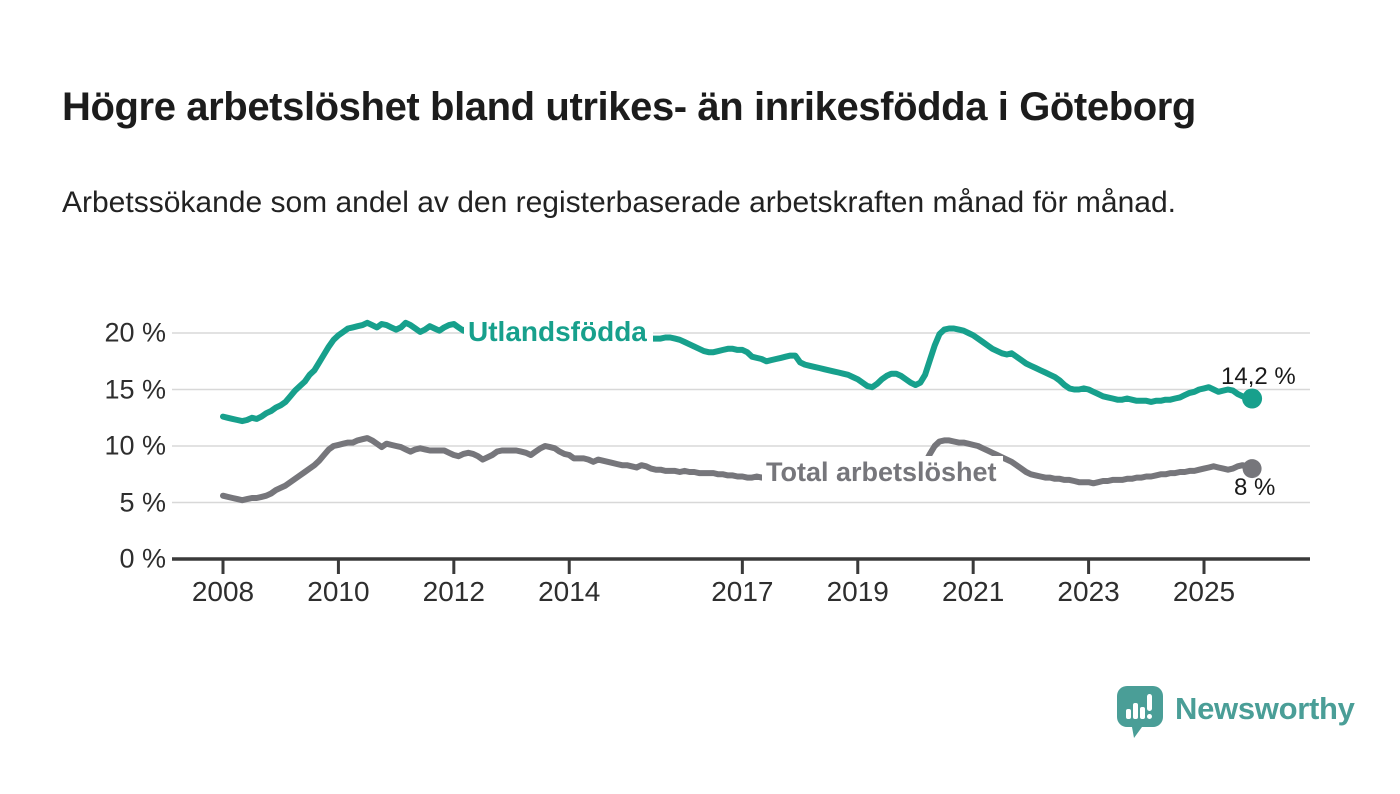 The image size is (1400, 794). Describe the element at coordinates (738, 469) in the screenshot. I see `series-line-total` at that location.